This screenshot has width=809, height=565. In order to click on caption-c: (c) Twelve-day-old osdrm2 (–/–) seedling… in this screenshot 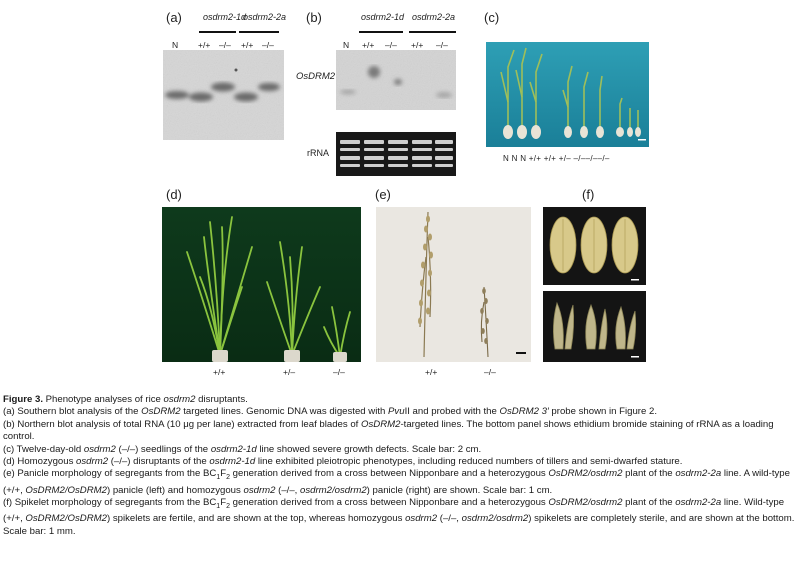, I will do `click(242, 449)`.